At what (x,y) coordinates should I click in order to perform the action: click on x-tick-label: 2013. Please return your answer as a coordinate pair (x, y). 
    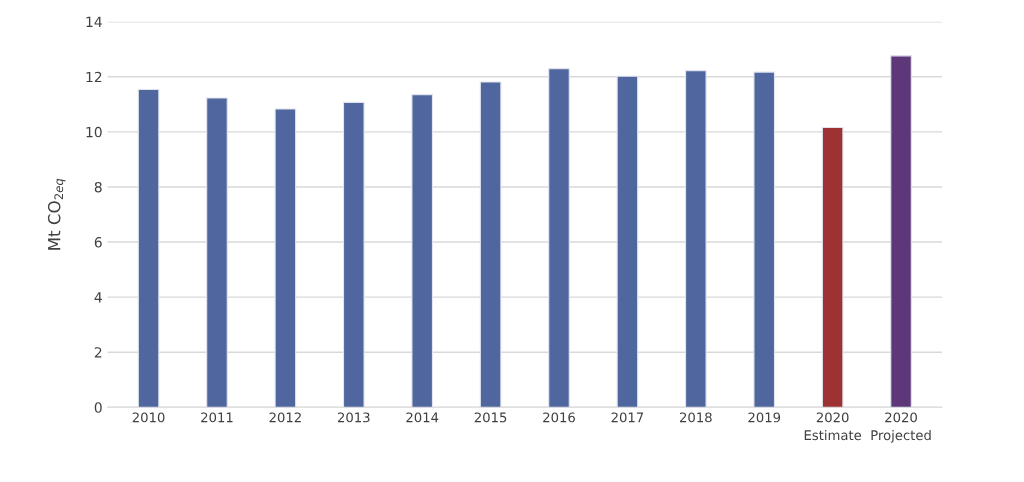
    Looking at the image, I should click on (353, 417).